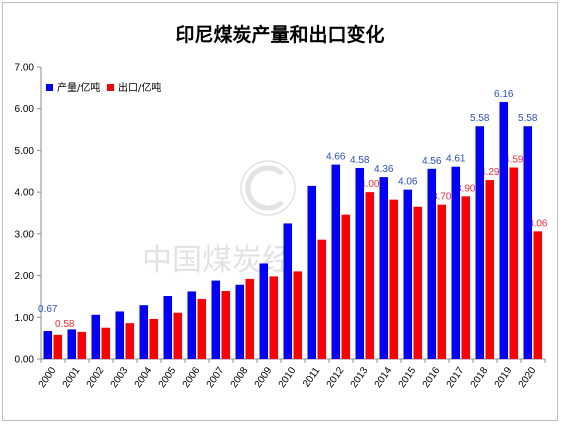 The image size is (561, 424). I want to click on y-tick-label: 4.00, so click(25, 193).